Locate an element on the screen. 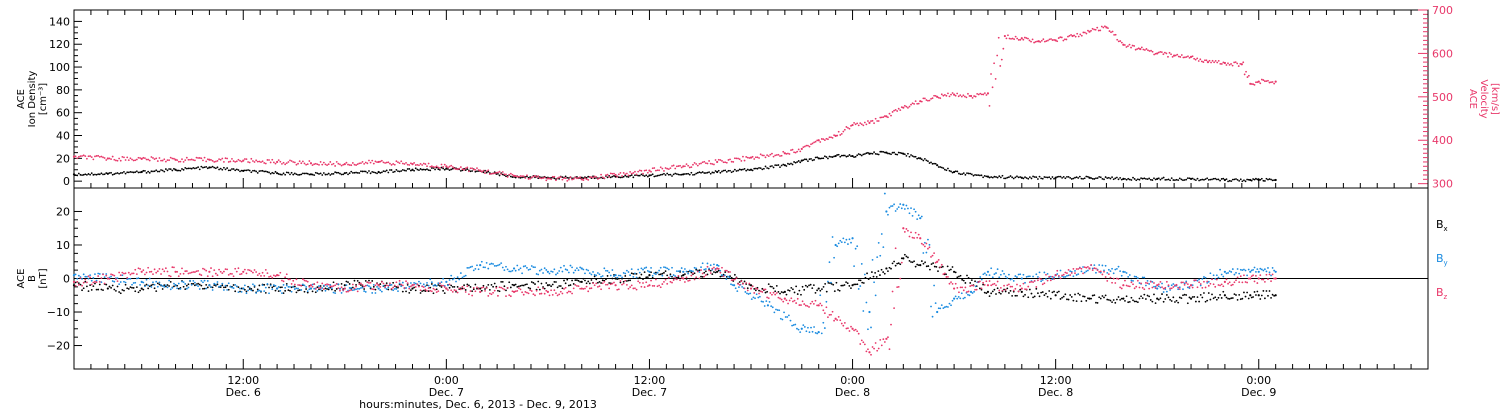  legend-Bz: Bz is located at coordinates (1442, 293).